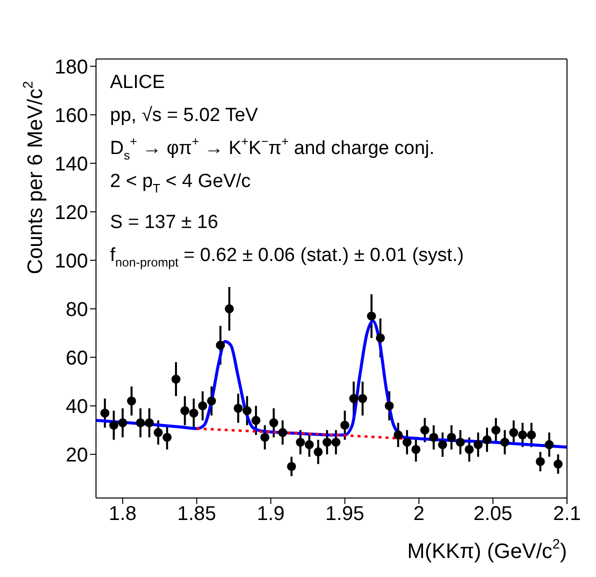 Image resolution: width=596 pixels, height=577 pixels. I want to click on x-tick-label: 2.05, so click(492, 514).